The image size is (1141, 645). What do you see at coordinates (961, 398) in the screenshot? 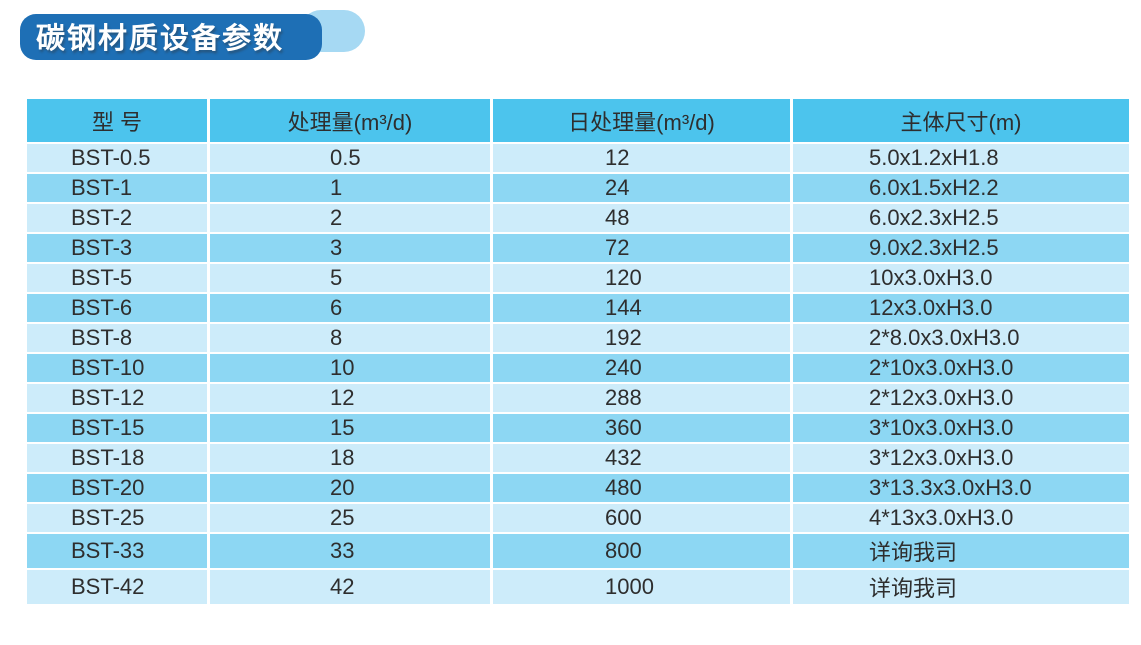
I see `cell-size: 2*12x3.0xH3.0` at bounding box center [961, 398].